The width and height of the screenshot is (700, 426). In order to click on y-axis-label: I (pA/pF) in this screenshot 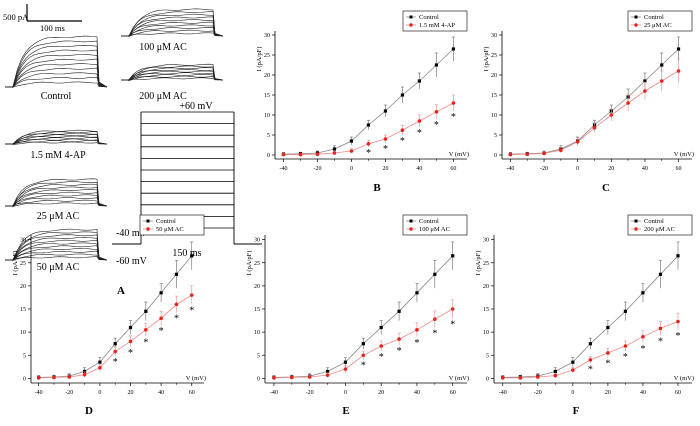, I will do `click(249, 263)`.